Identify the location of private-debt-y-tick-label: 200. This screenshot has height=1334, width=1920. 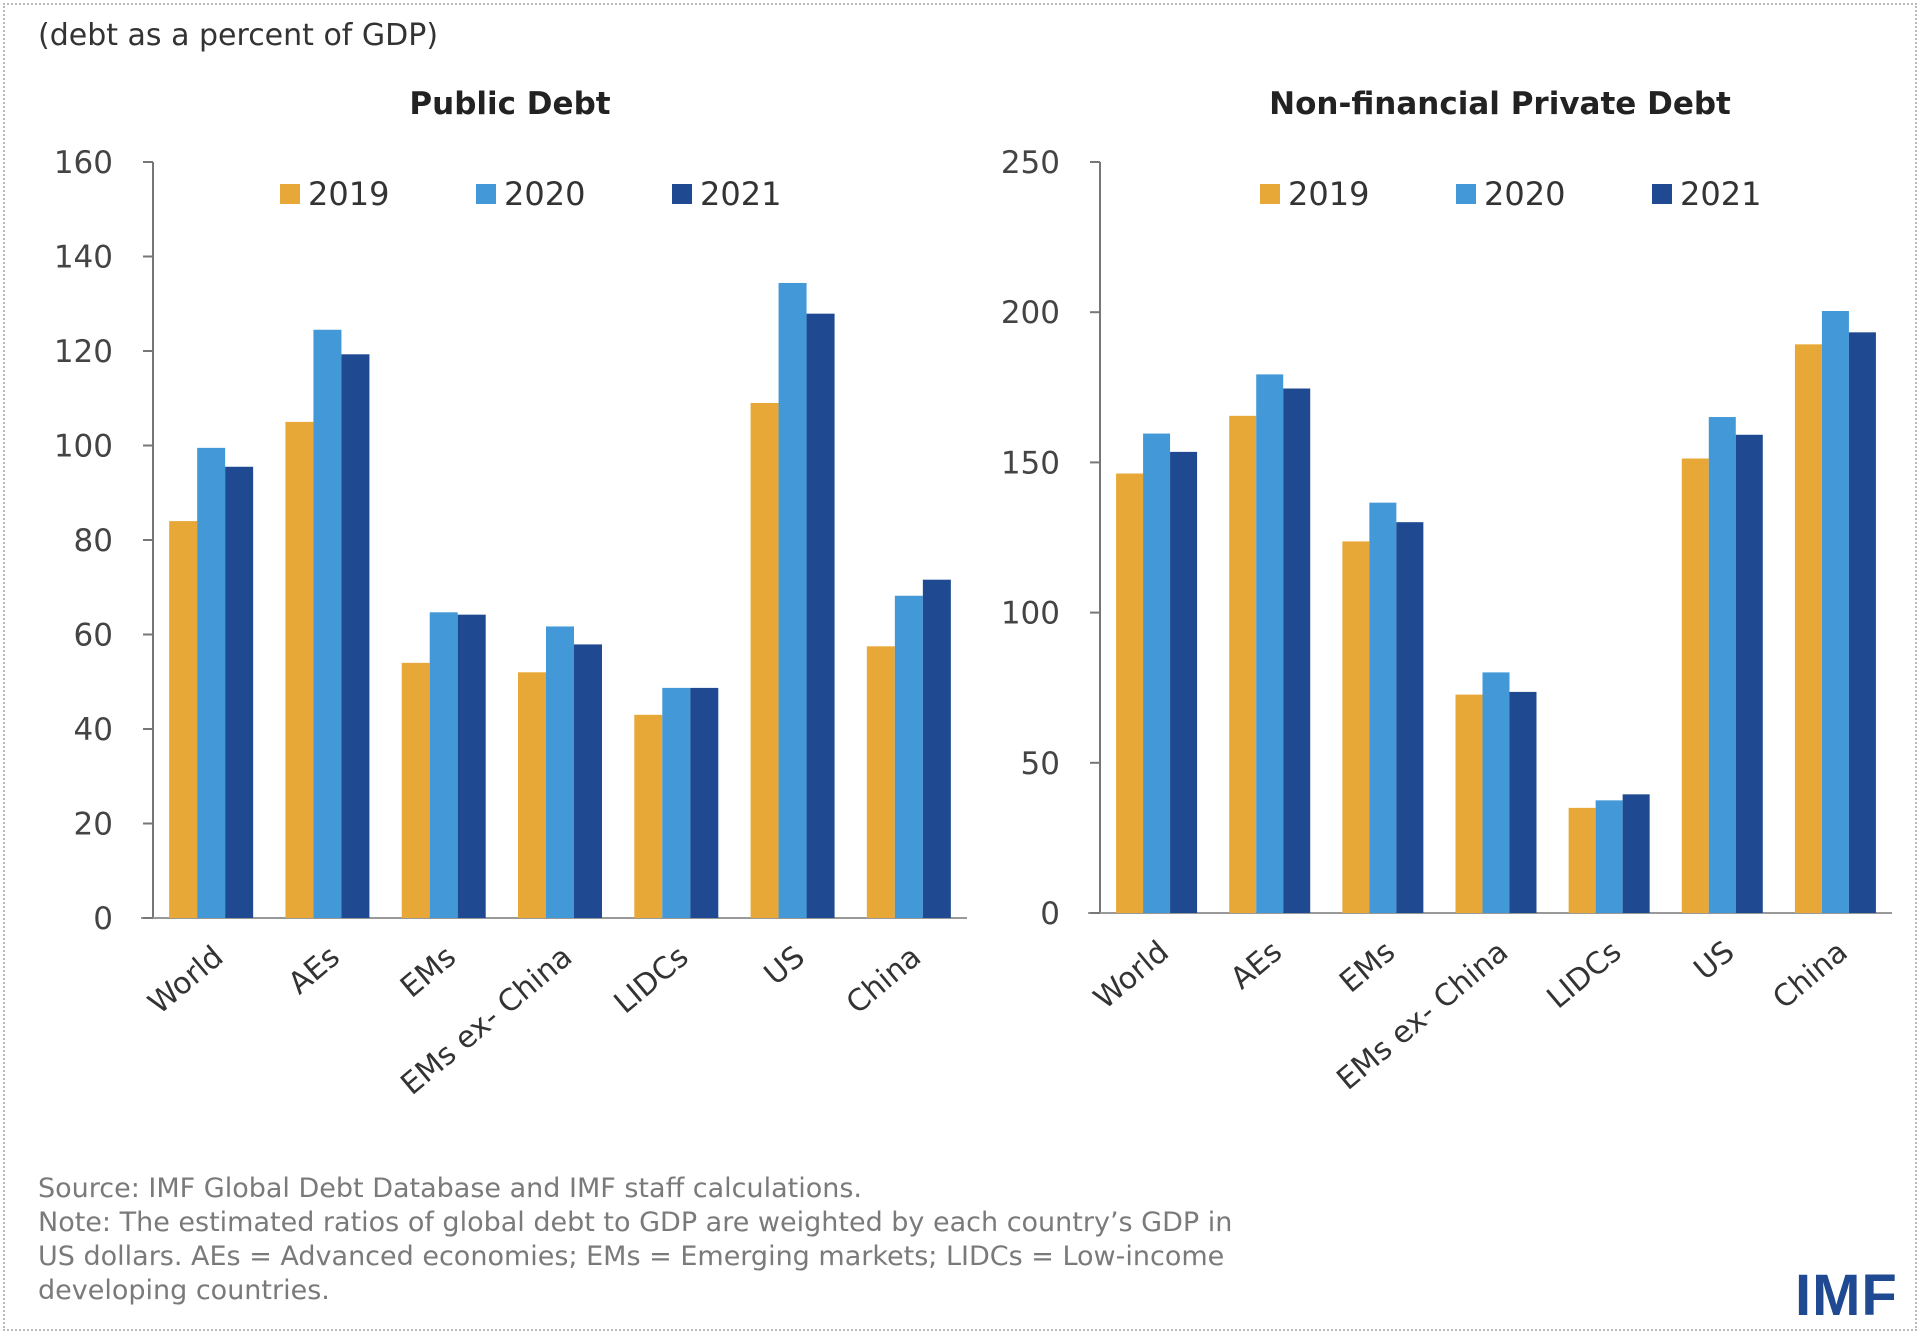
(1030, 313).